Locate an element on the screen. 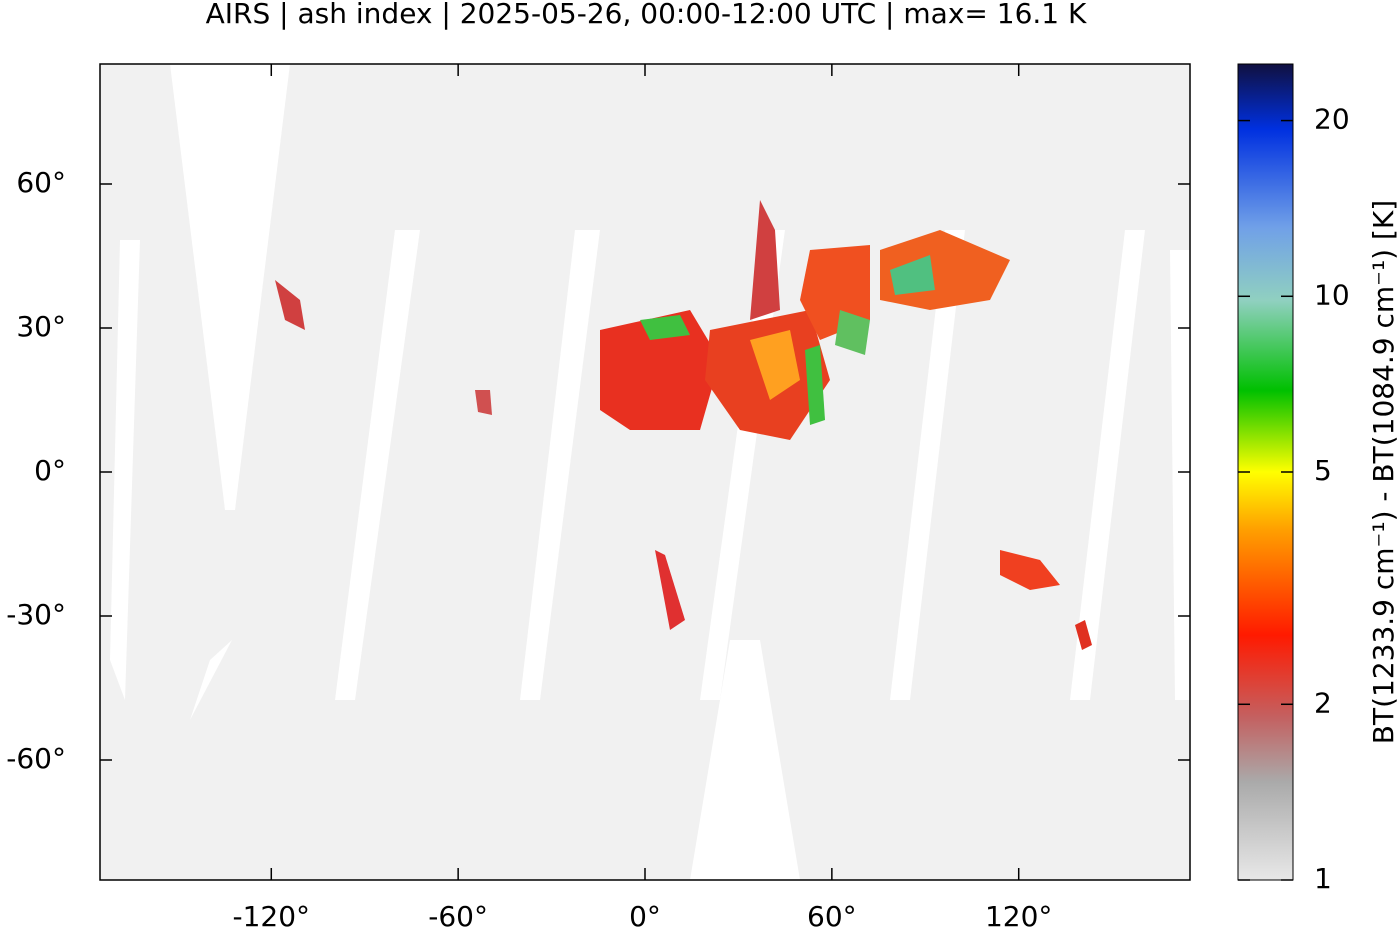  y-tick-label: 30° is located at coordinates (41, 326).